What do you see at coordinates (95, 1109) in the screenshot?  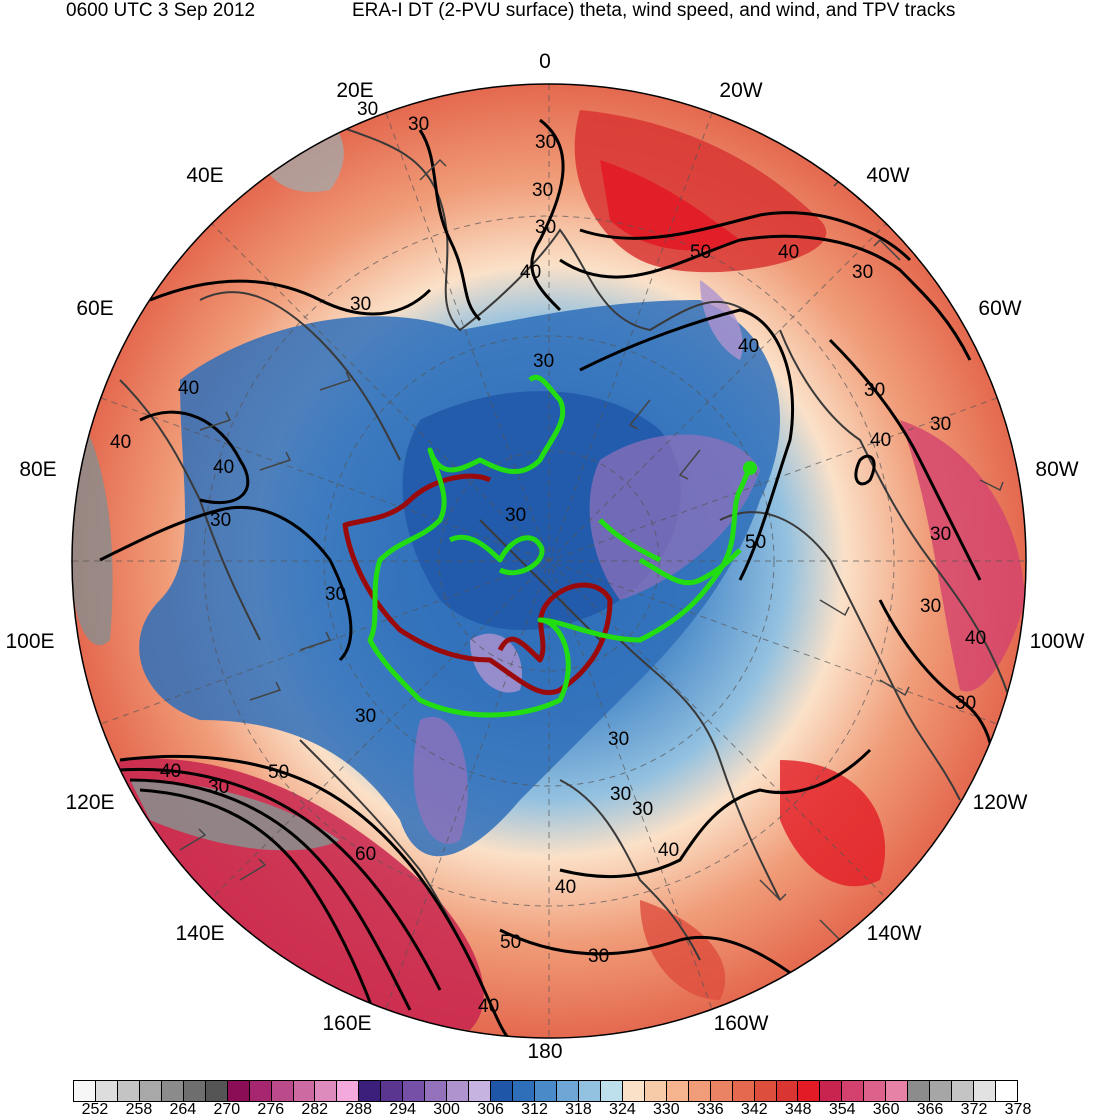 I see `colorbar-tick-label: 252` at bounding box center [95, 1109].